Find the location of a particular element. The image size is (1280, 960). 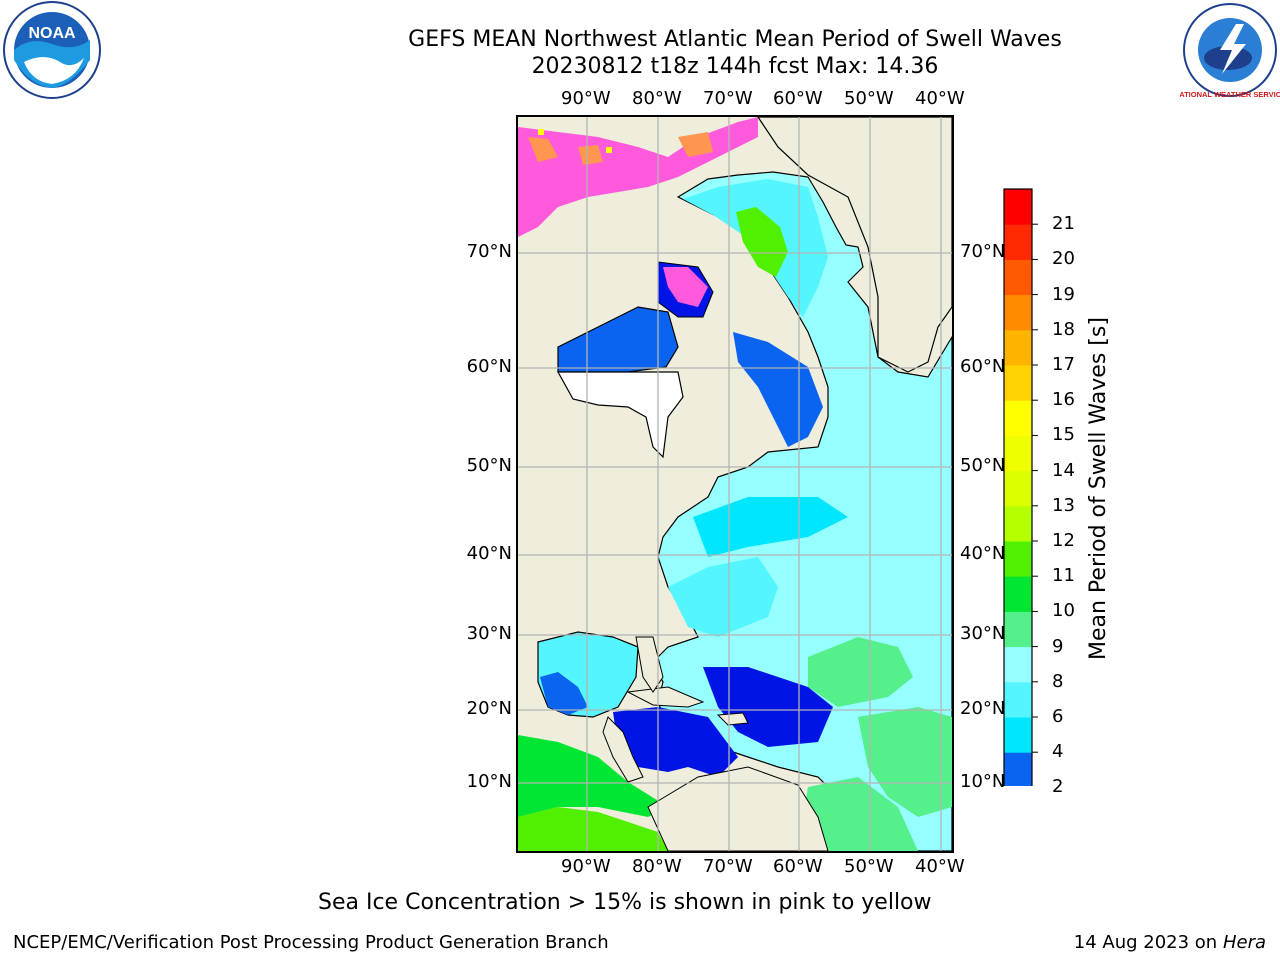

nws-logo: NATIONAL WEATHER SERVICE is located at coordinates (1227, 50).